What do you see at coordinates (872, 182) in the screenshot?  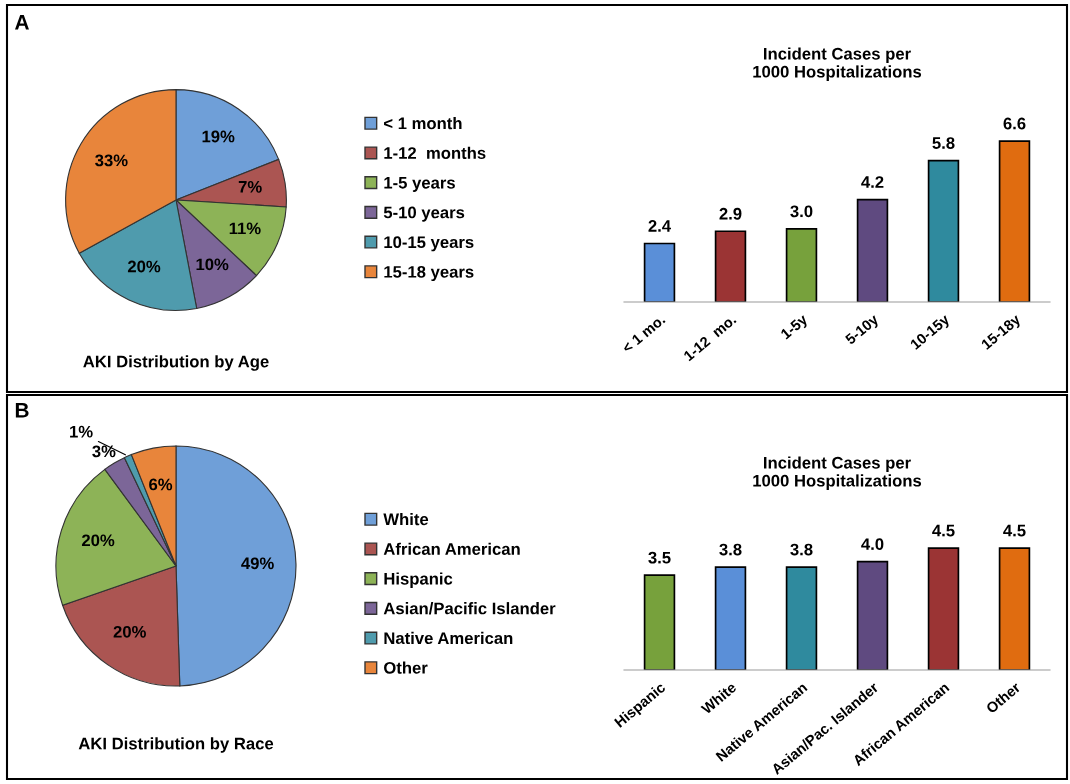 I see `data-label: 4.2` at bounding box center [872, 182].